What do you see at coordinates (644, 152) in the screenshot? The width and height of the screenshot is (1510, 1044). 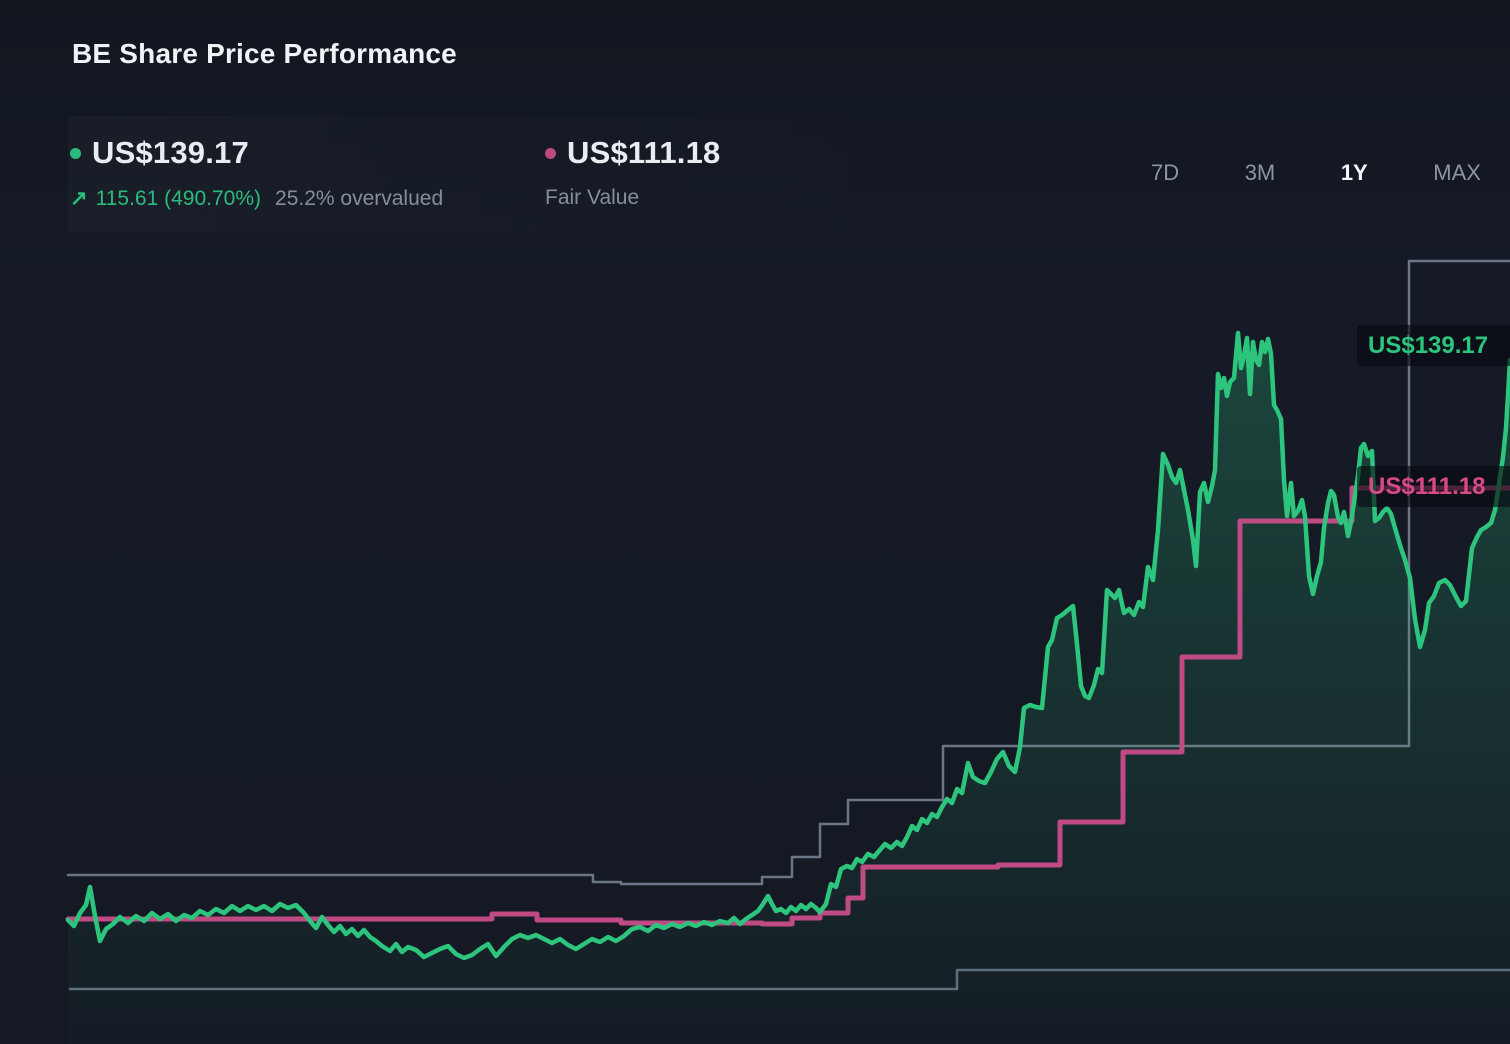 I see `fair-value-value: US$111.18` at bounding box center [644, 152].